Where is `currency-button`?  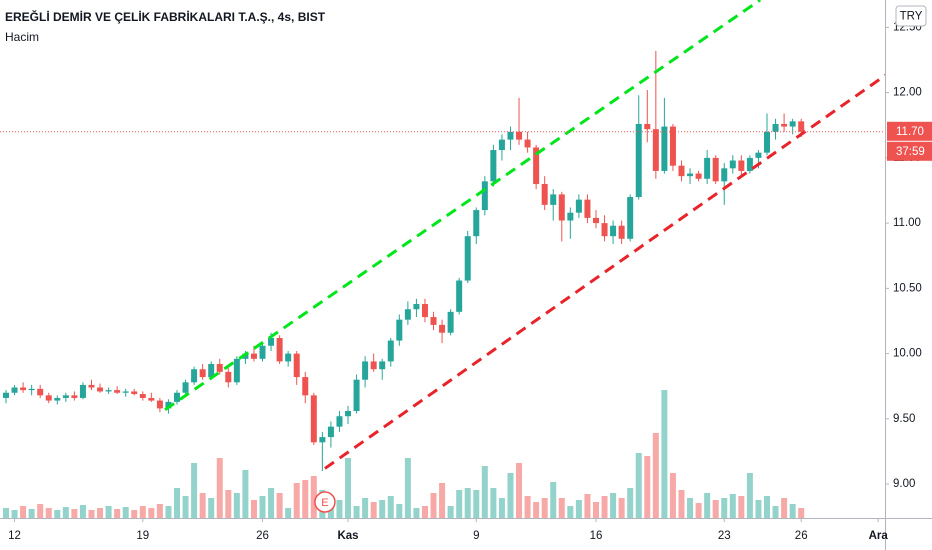 currency-button is located at coordinates (911, 16).